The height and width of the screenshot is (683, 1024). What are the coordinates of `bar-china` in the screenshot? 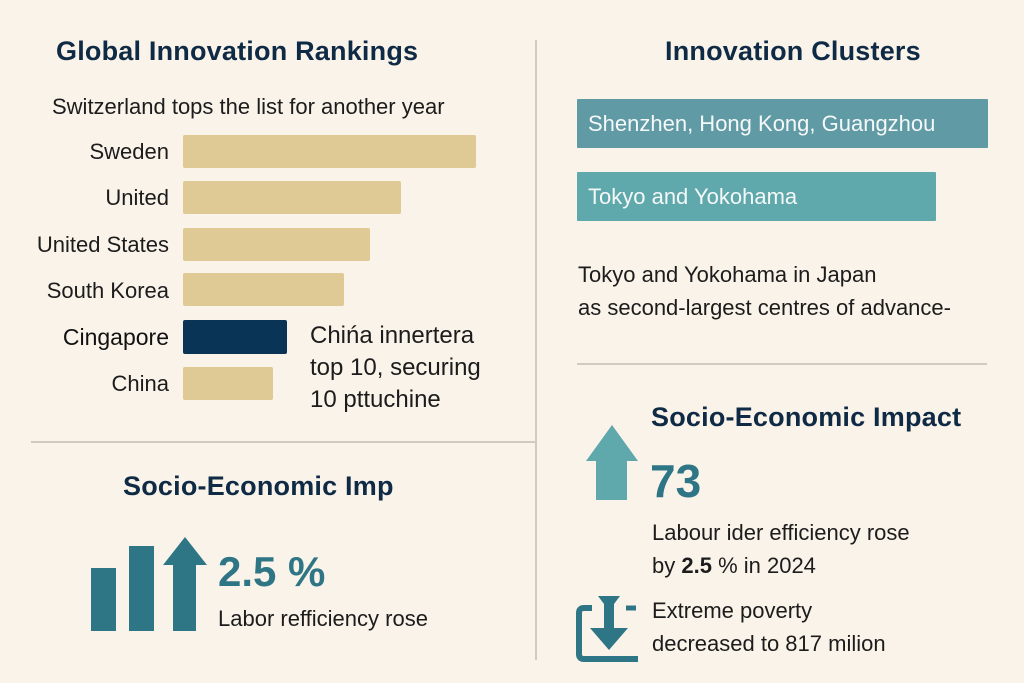 It's located at (228, 383).